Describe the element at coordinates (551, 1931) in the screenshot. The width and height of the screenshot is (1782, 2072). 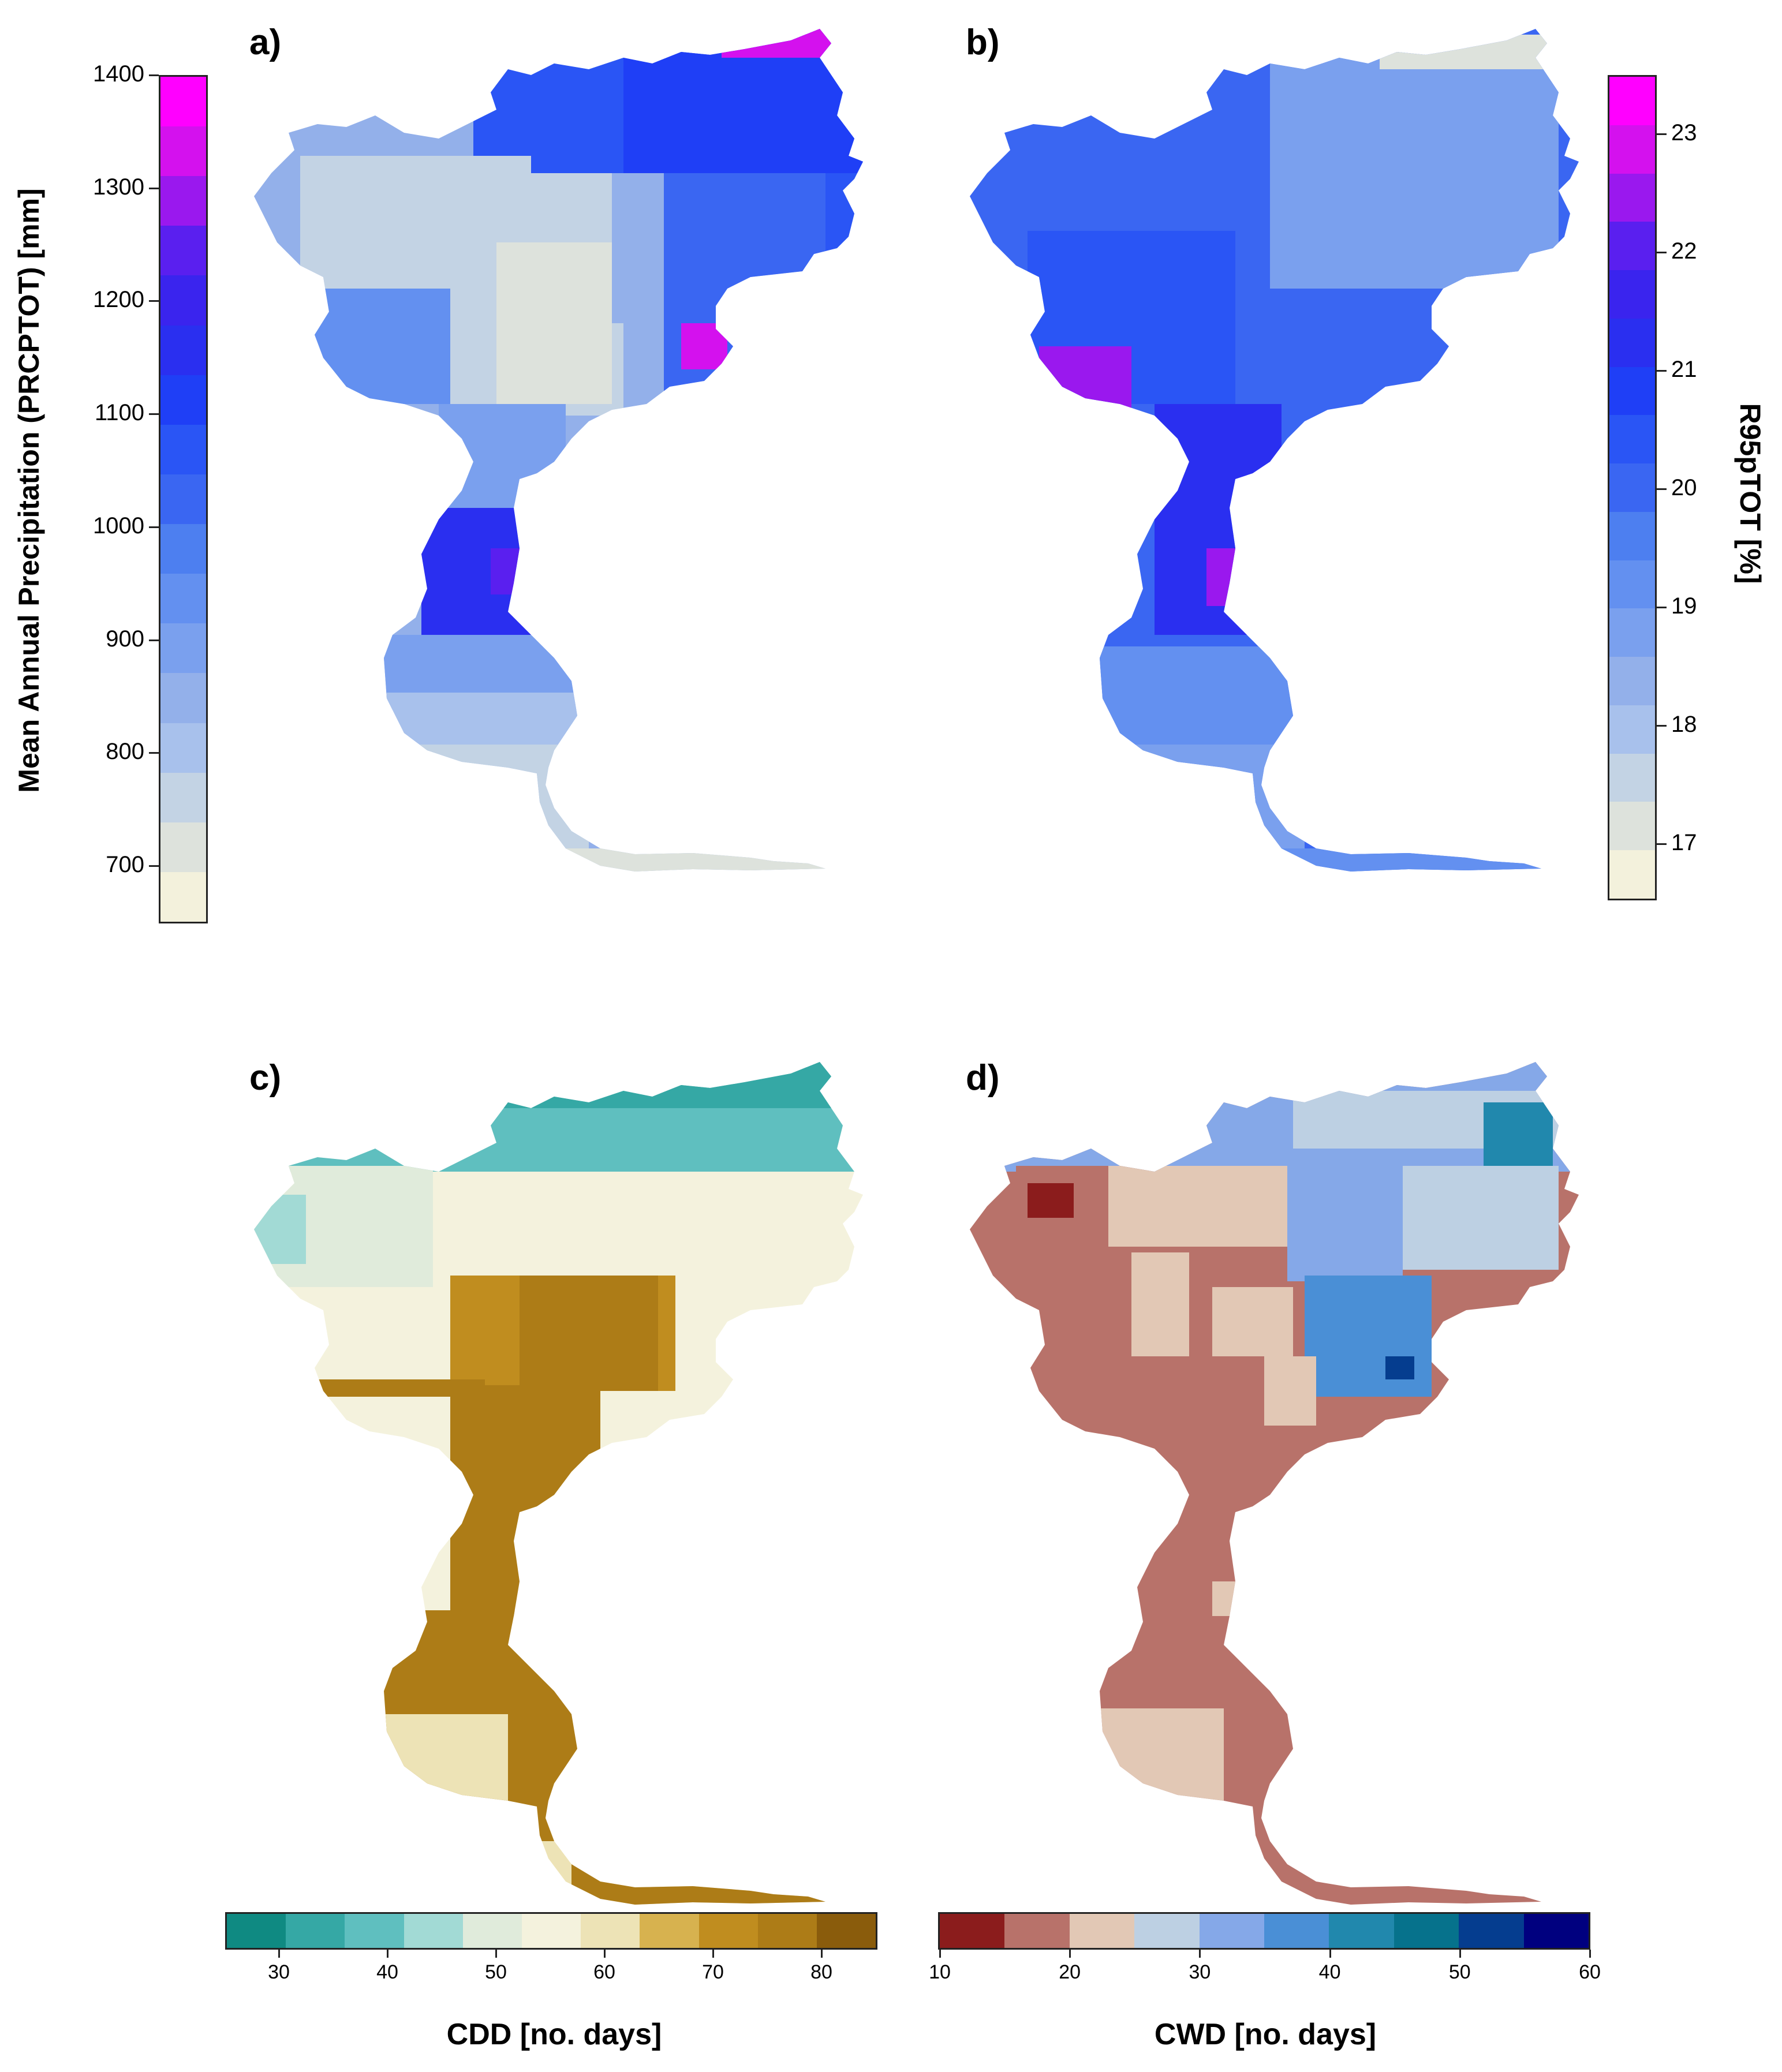
I see `legend-cdd-colorbar` at that location.